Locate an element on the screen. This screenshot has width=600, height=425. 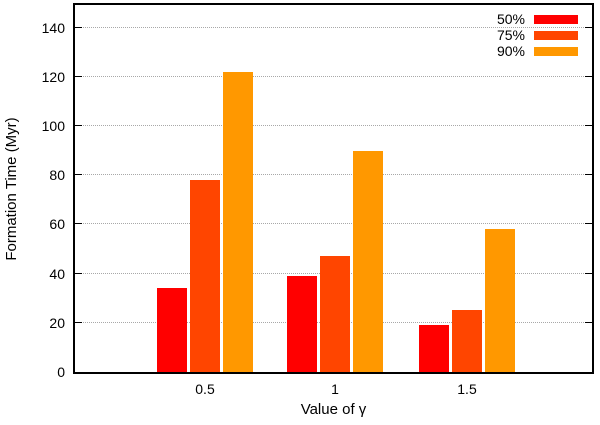
bar-50%-gamma-0.5 is located at coordinates (172, 330).